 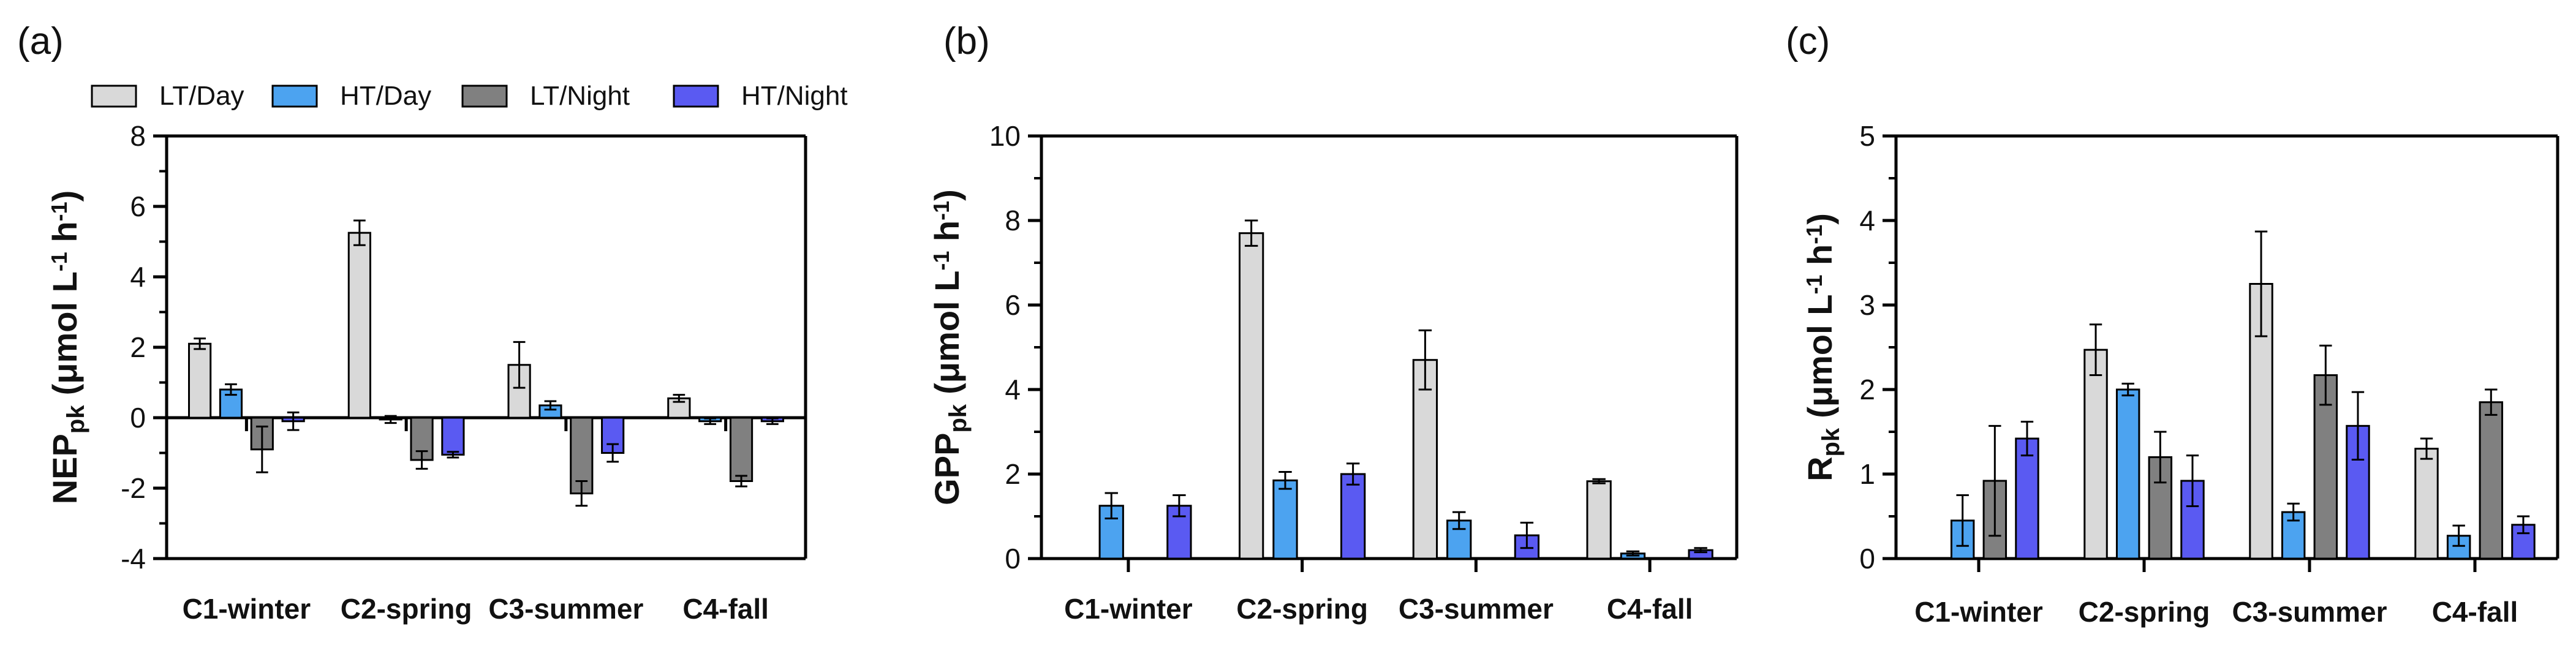 I want to click on legend: LT/Day HT/Day LT/Night HT/Night, so click(x=469, y=96).